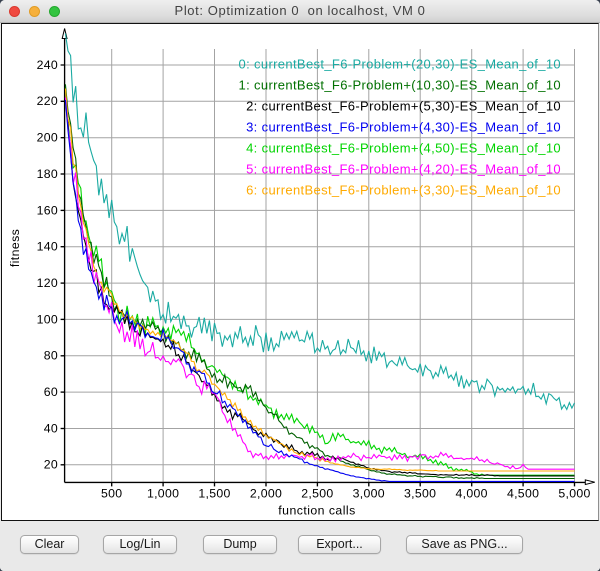  What do you see at coordinates (47, 247) in the screenshot?
I see `svg-text: 140` at bounding box center [47, 247].